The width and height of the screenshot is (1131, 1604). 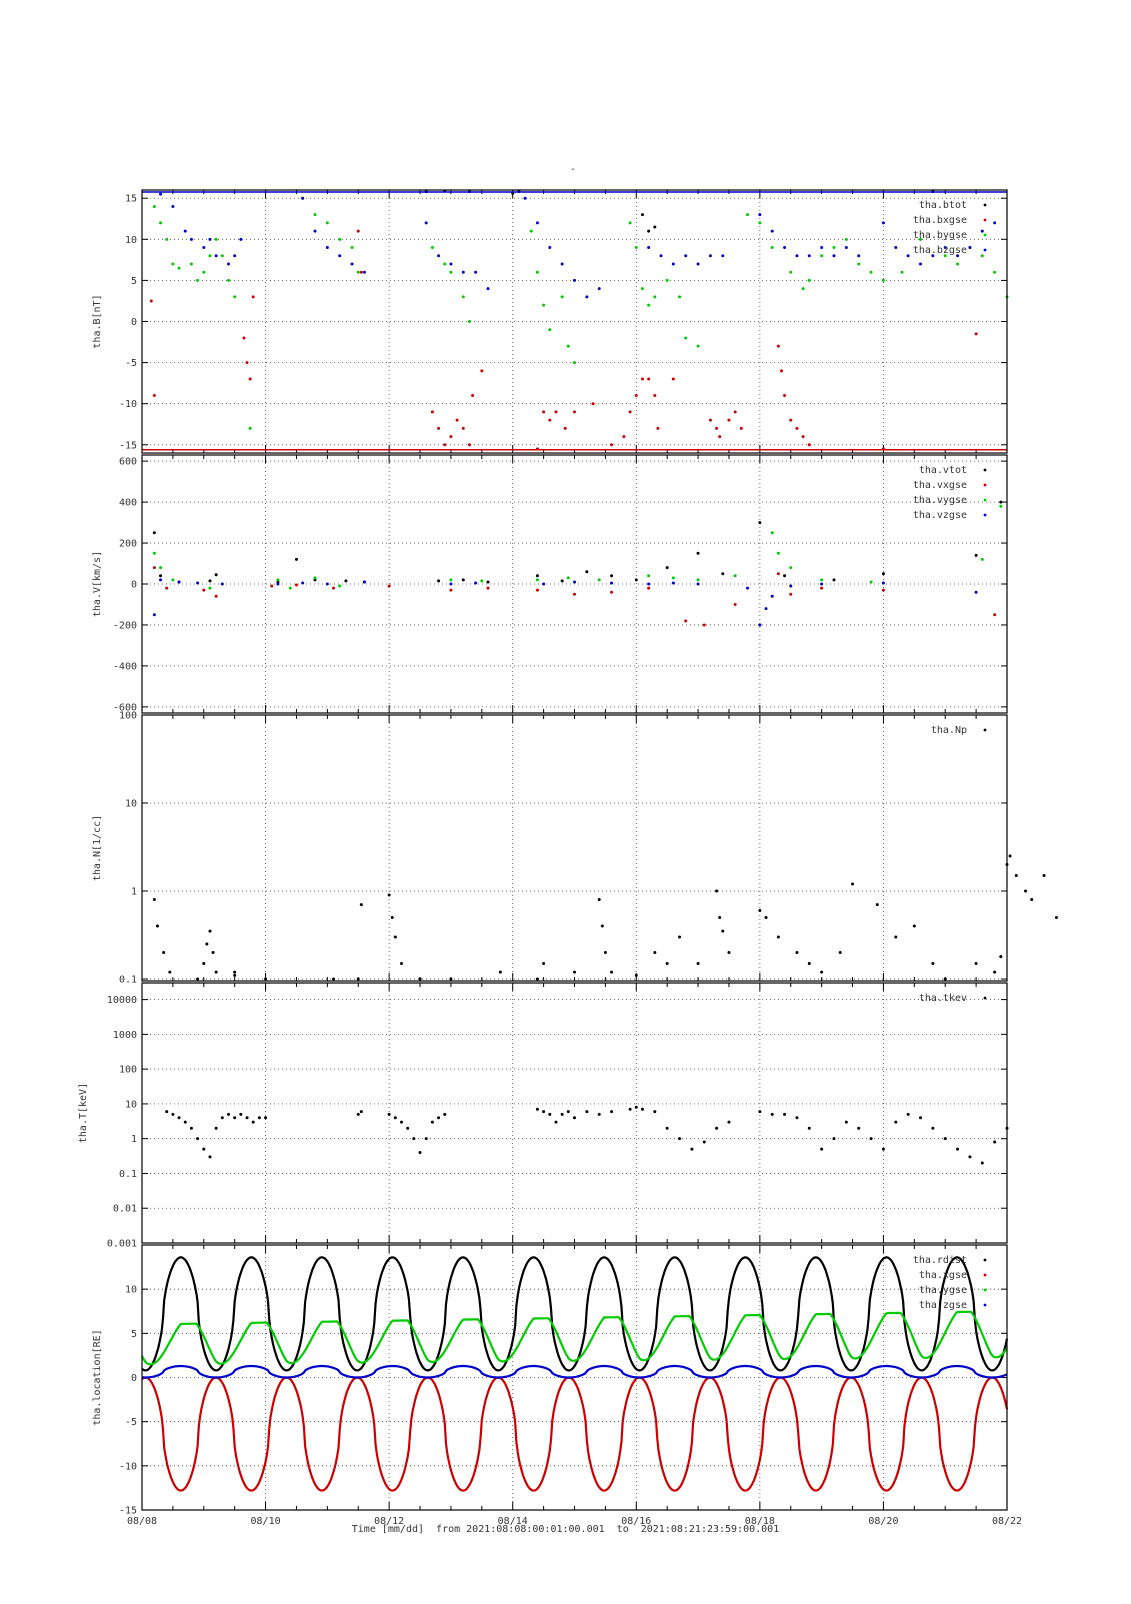 What do you see at coordinates (943, 1275) in the screenshot?
I see `legend-label: tha.xgse` at bounding box center [943, 1275].